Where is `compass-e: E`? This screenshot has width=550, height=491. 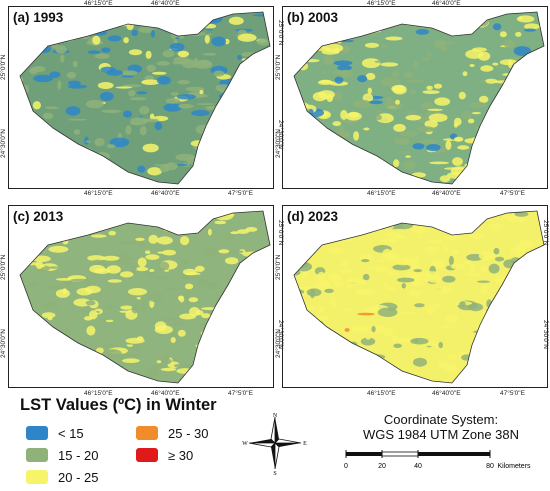 compass-e: E is located at coordinates (305, 444).